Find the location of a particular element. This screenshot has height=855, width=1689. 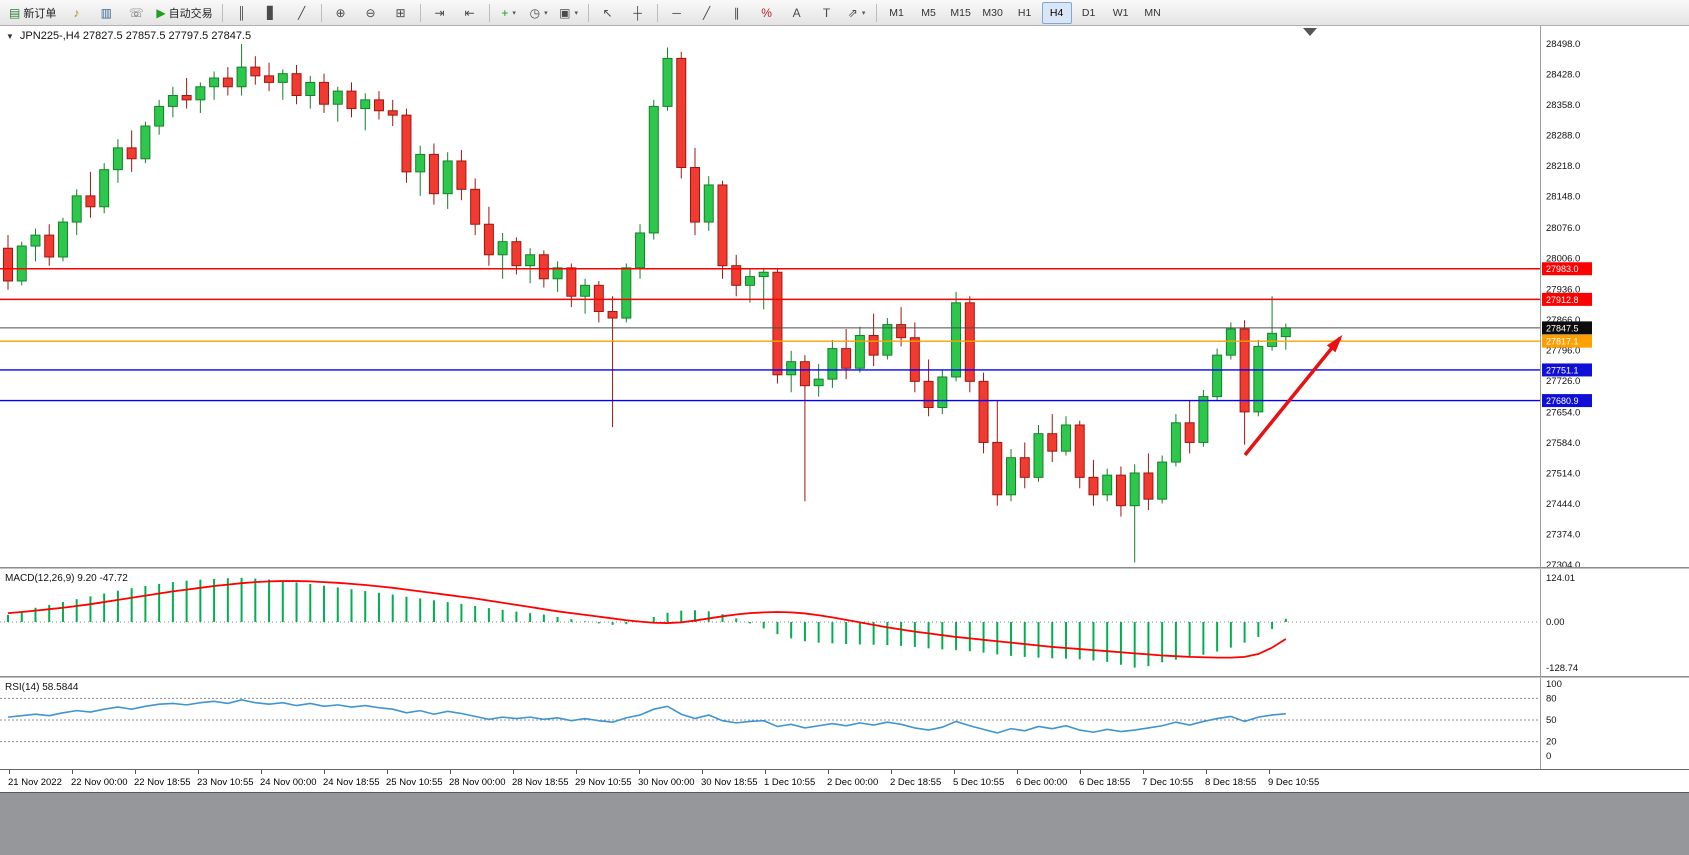

mobile-terminal-icon: ☏ is located at coordinates (136, 12).